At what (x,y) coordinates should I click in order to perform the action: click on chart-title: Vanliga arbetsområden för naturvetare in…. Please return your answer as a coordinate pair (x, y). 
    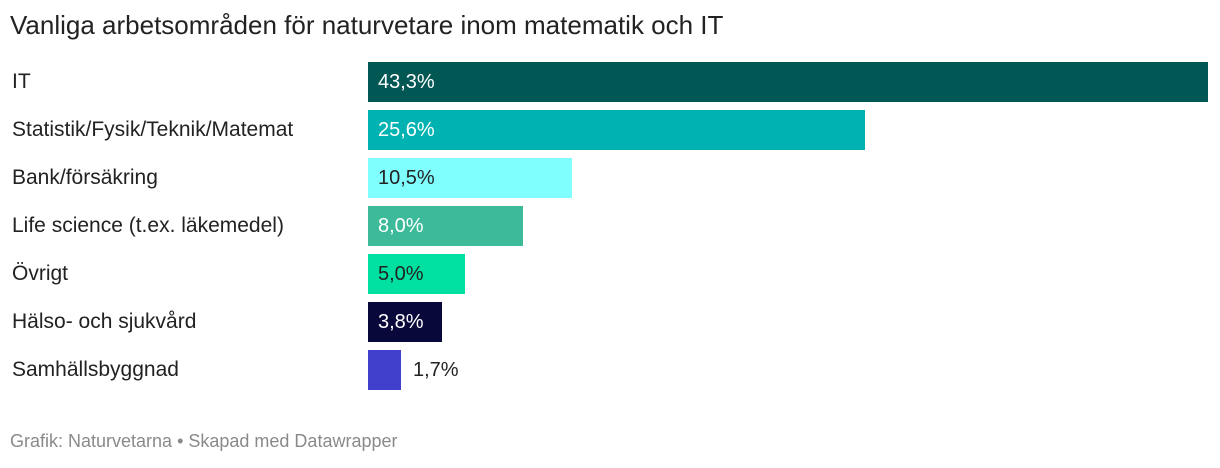
    Looking at the image, I should click on (367, 25).